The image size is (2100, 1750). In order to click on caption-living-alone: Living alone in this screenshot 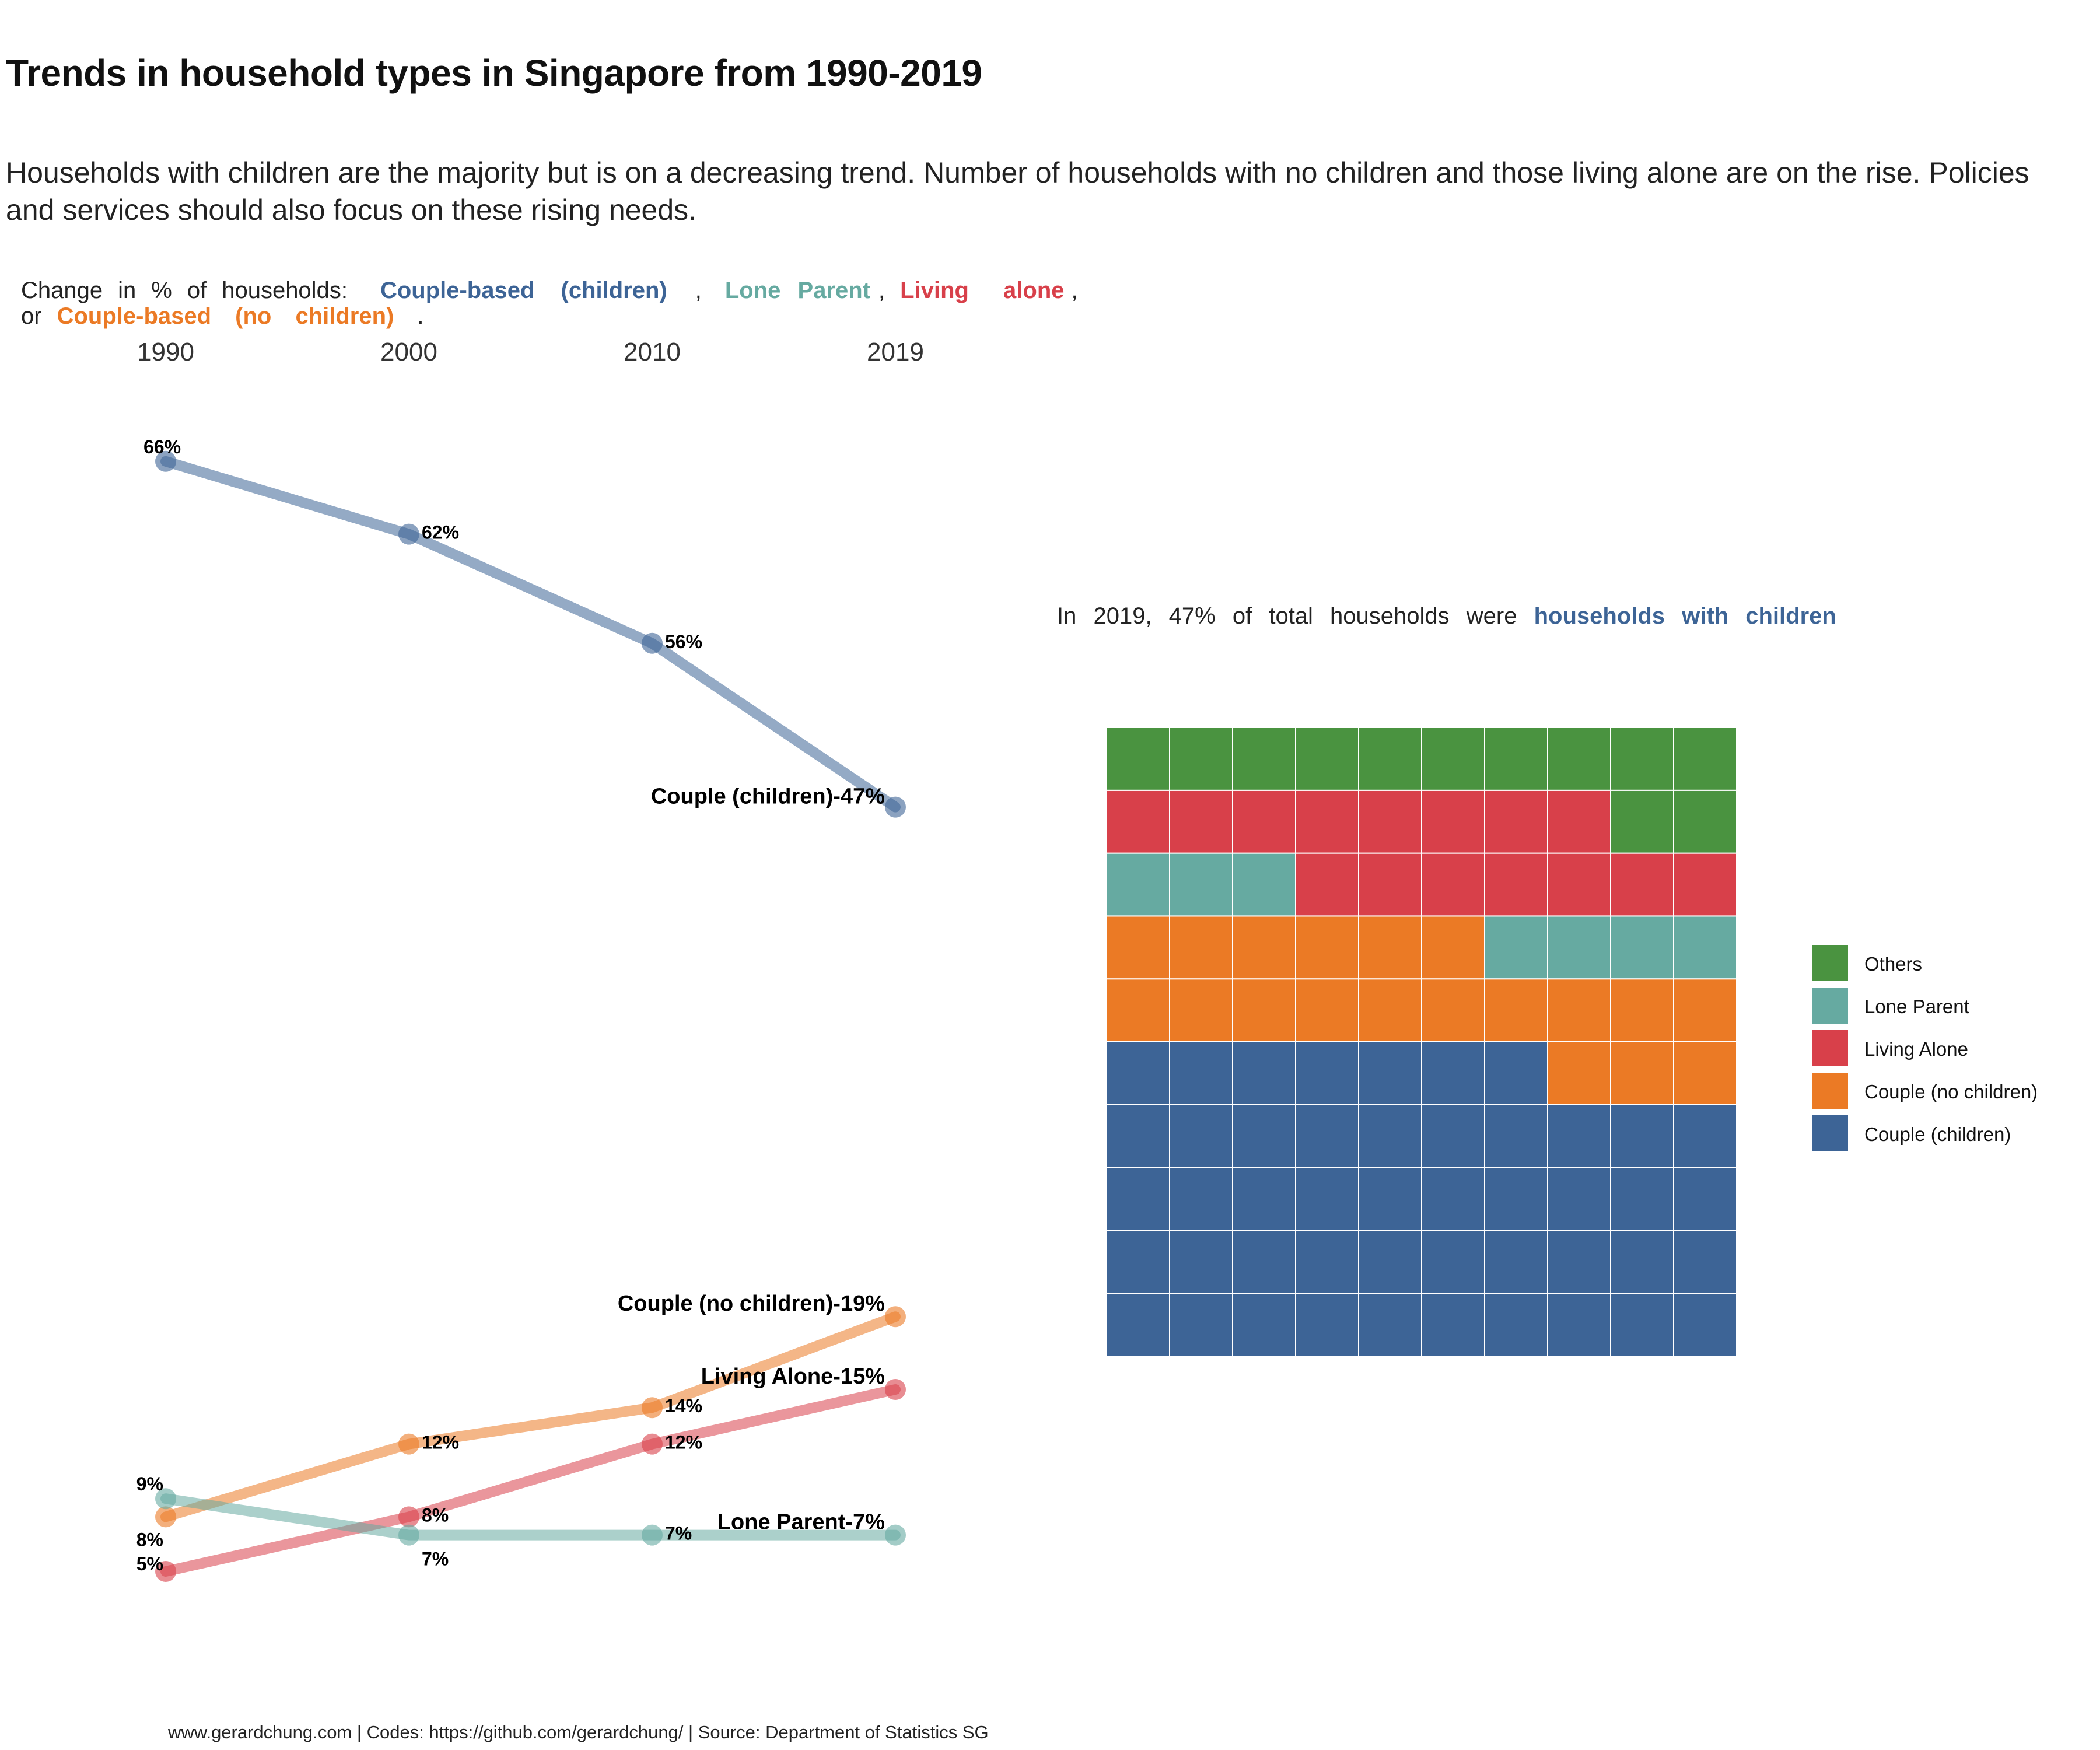, I will do `click(982, 290)`.